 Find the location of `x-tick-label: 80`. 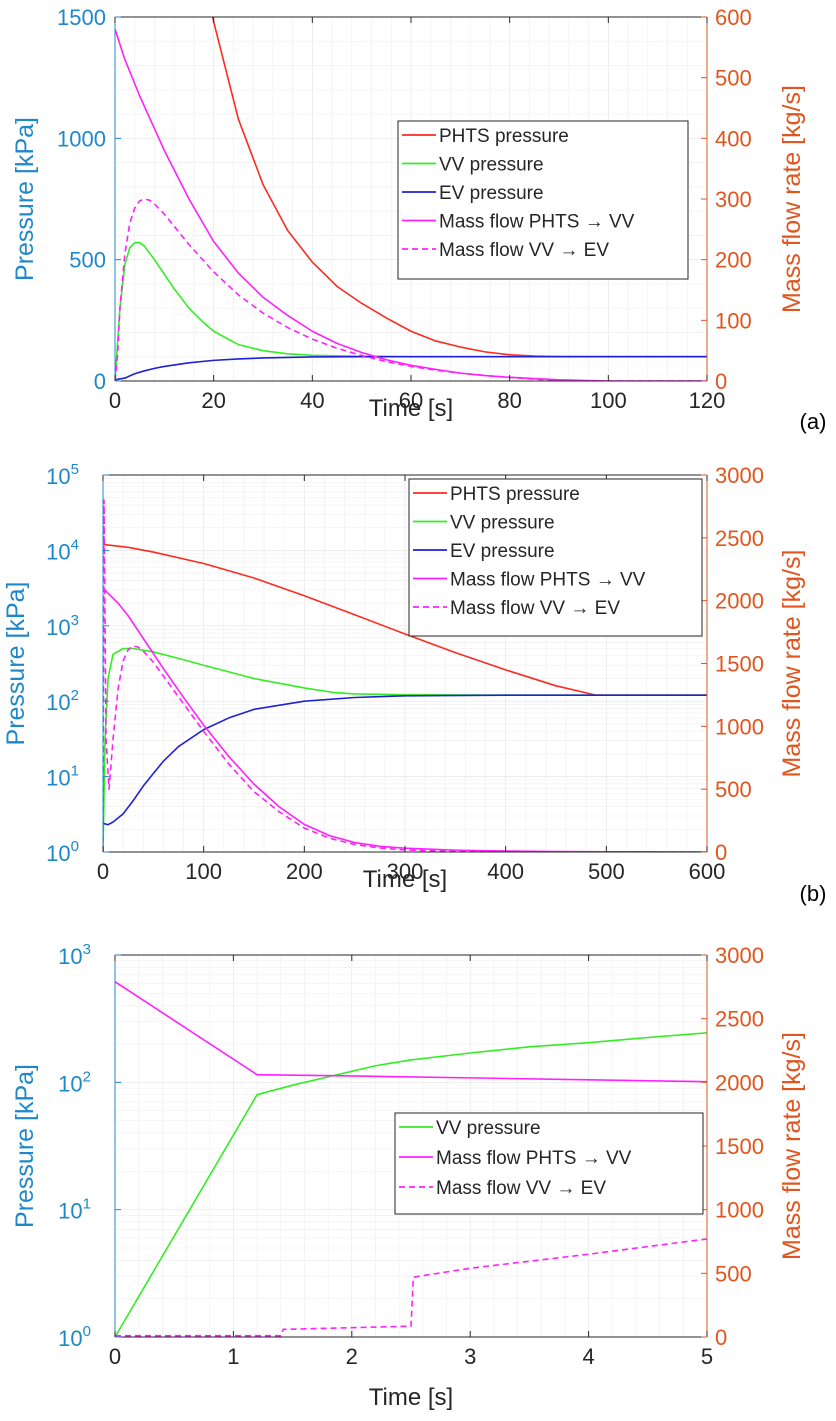

x-tick-label: 80 is located at coordinates (509, 400).